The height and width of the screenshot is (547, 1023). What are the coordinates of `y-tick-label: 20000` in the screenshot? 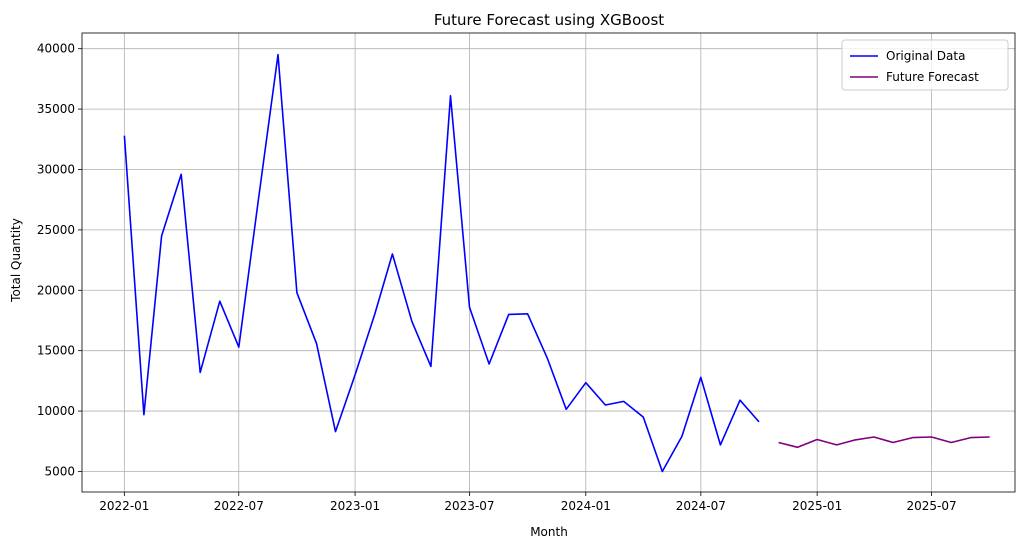 It's located at (56, 290).